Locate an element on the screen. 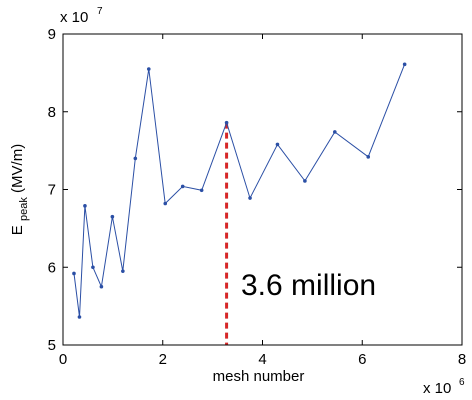 The height and width of the screenshot is (400, 472). x-tick-label: 4 is located at coordinates (262, 359).